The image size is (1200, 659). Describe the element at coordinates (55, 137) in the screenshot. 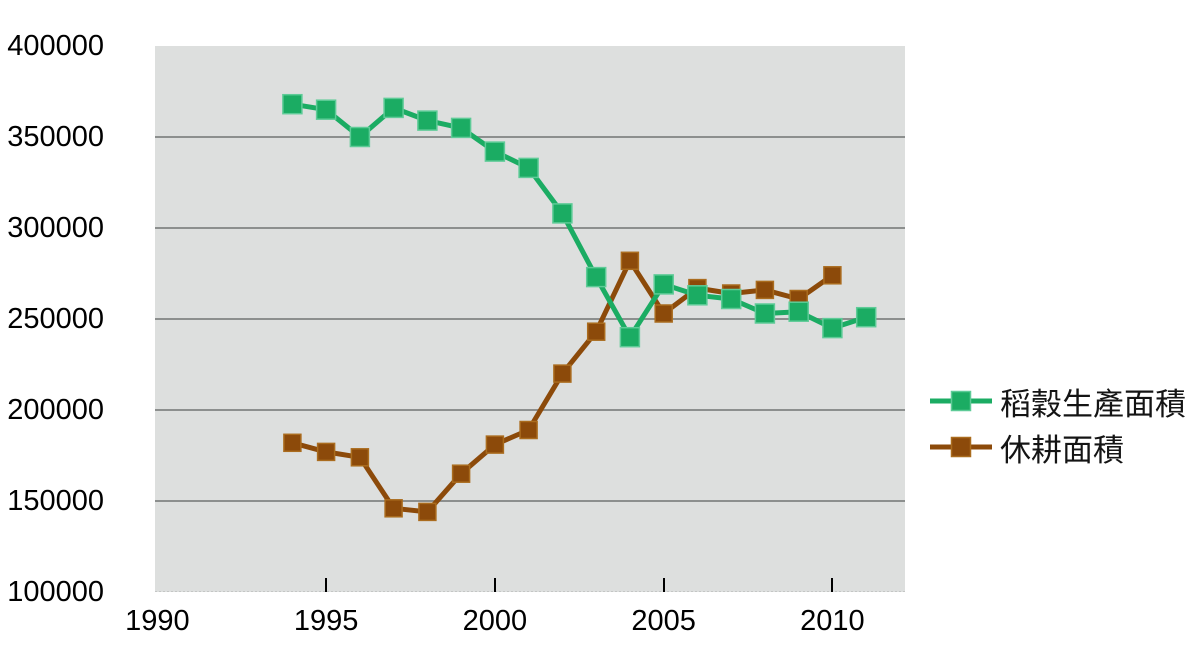

I see `y-tick-label: 350000` at that location.